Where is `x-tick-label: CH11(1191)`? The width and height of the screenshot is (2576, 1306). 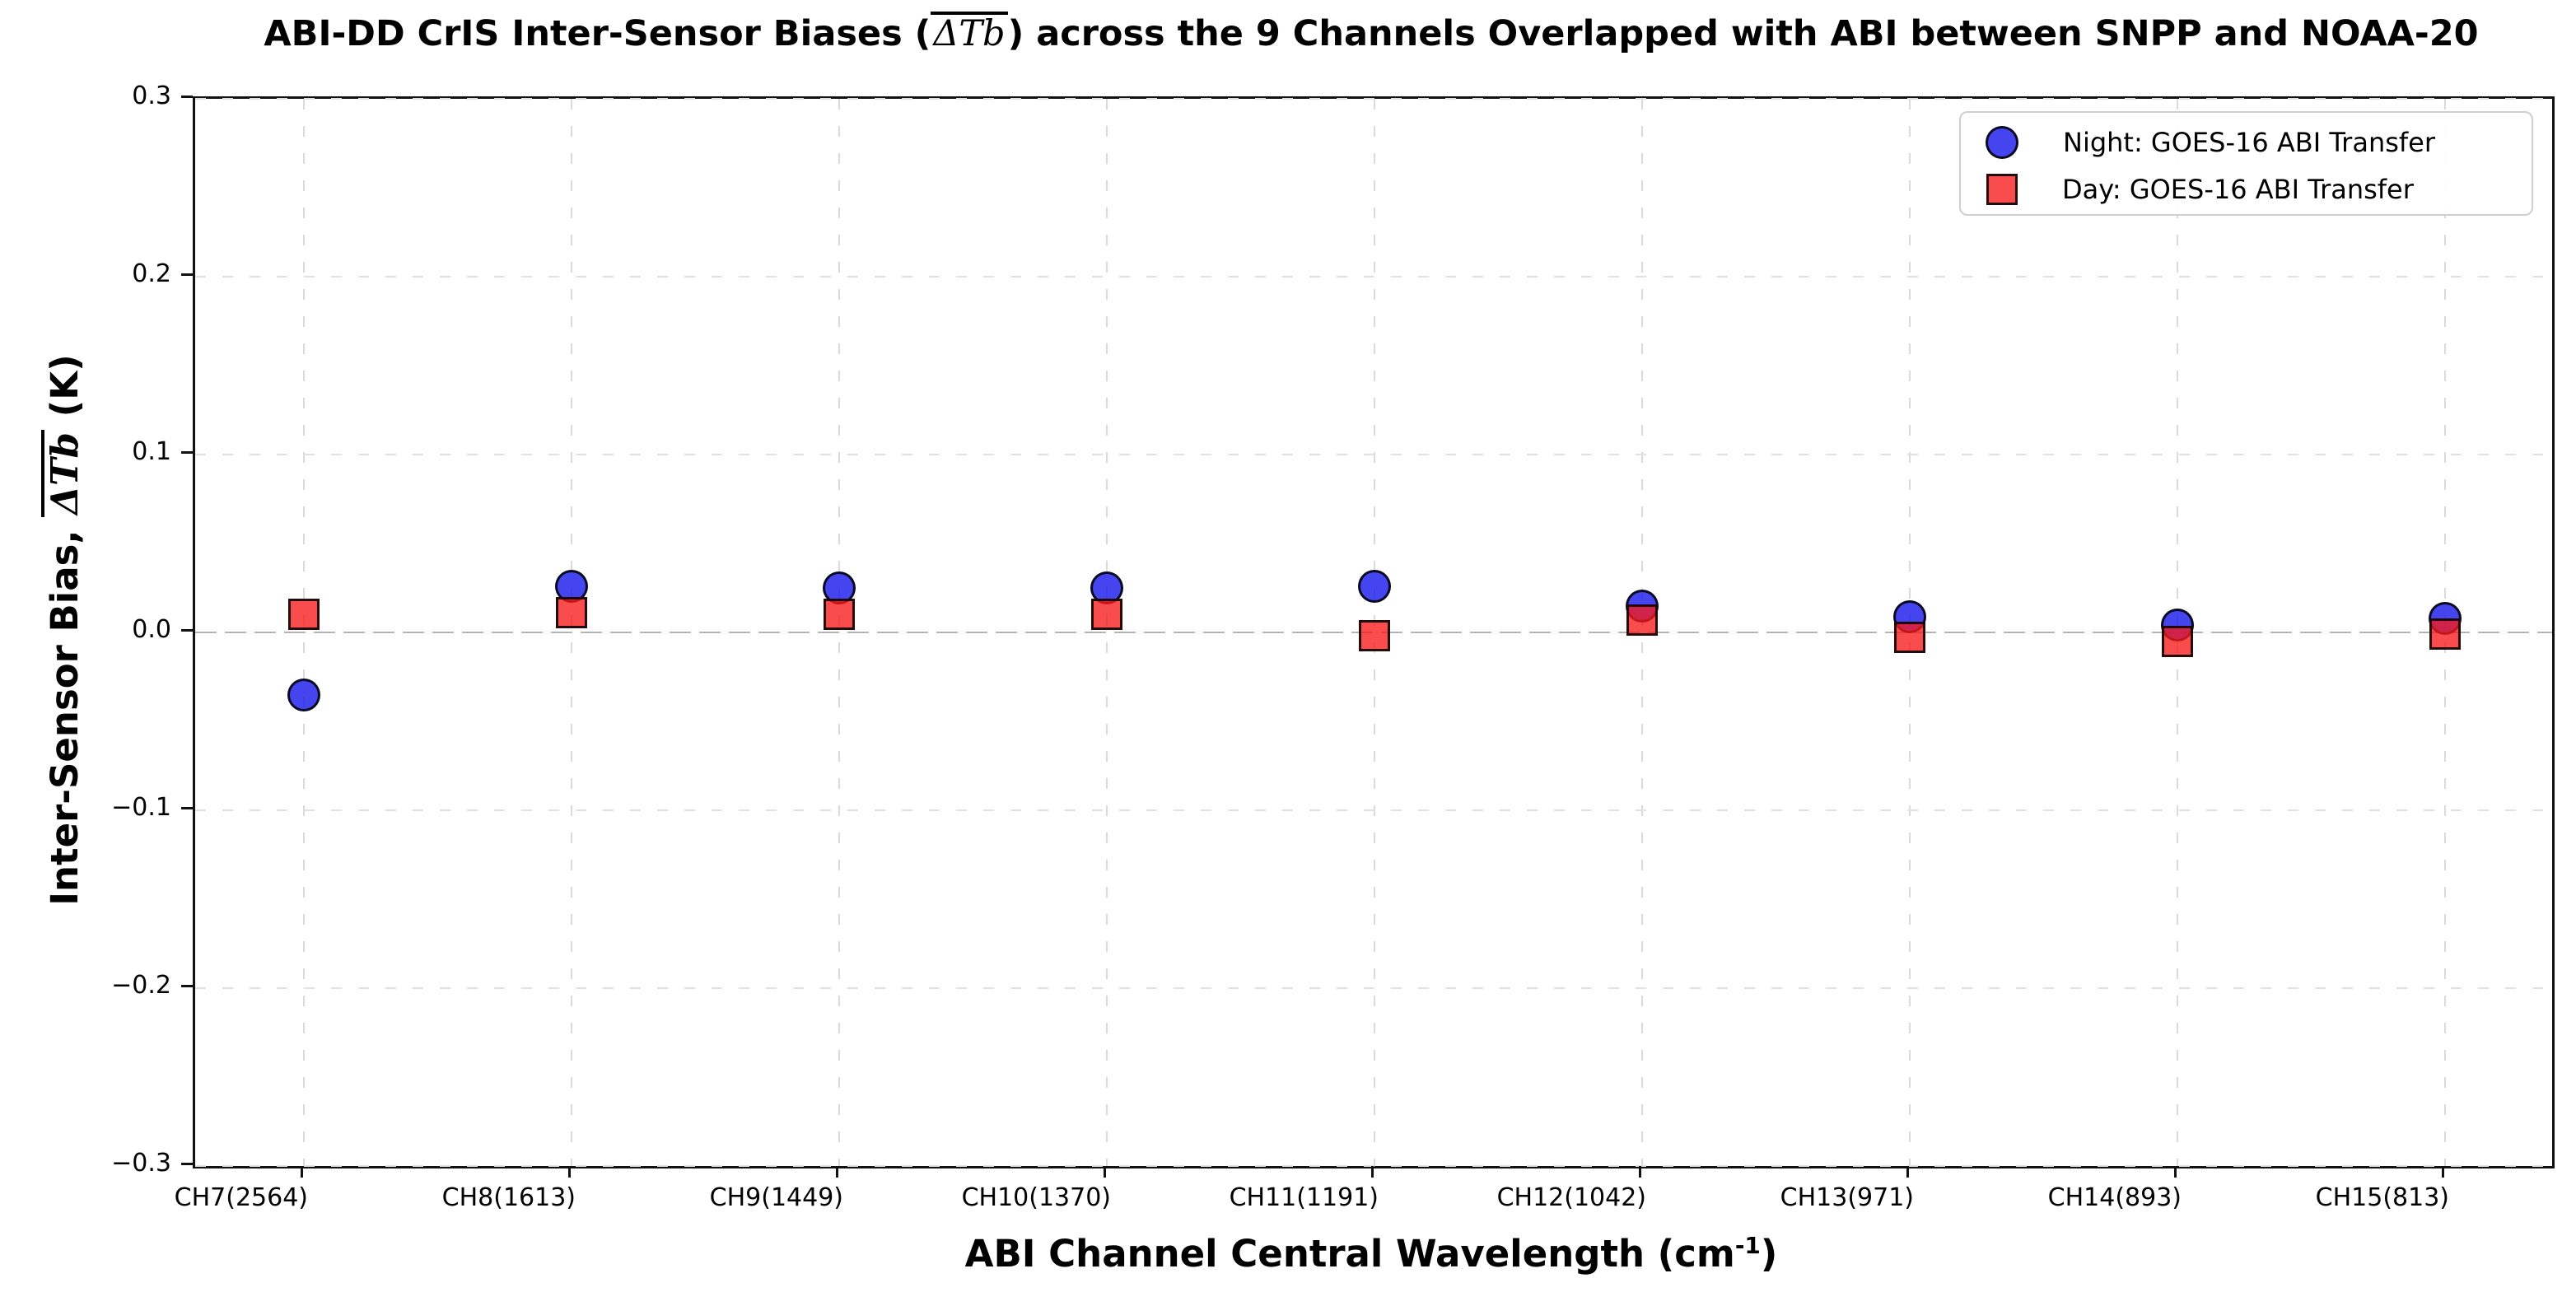
x-tick-label: CH11(1191) is located at coordinates (1304, 1197).